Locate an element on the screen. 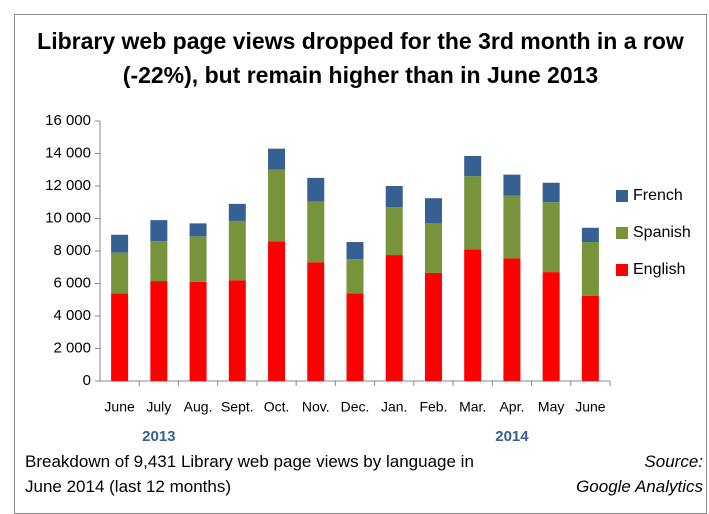 This screenshot has width=709, height=514. y-tick-label: 6 000 is located at coordinates (72, 282).